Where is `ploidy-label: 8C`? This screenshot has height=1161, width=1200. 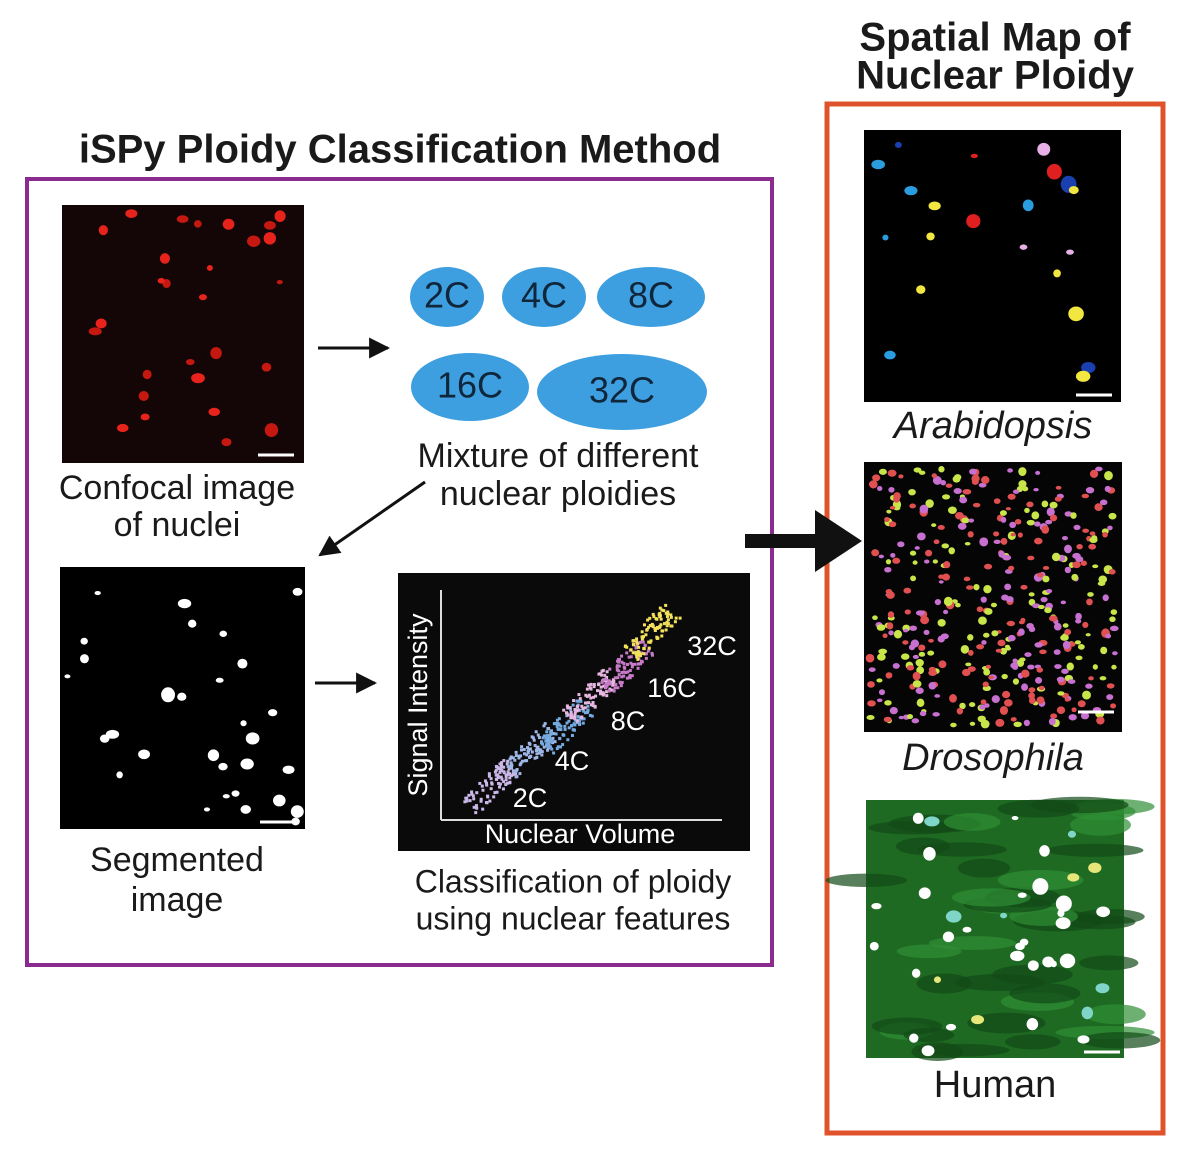 ploidy-label: 8C is located at coordinates (651, 295).